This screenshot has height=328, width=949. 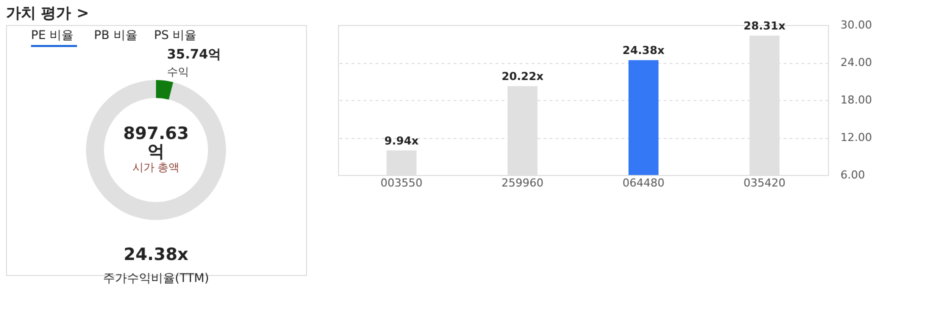 What do you see at coordinates (856, 25) in the screenshot?
I see `y-tick-label: 30.00` at bounding box center [856, 25].